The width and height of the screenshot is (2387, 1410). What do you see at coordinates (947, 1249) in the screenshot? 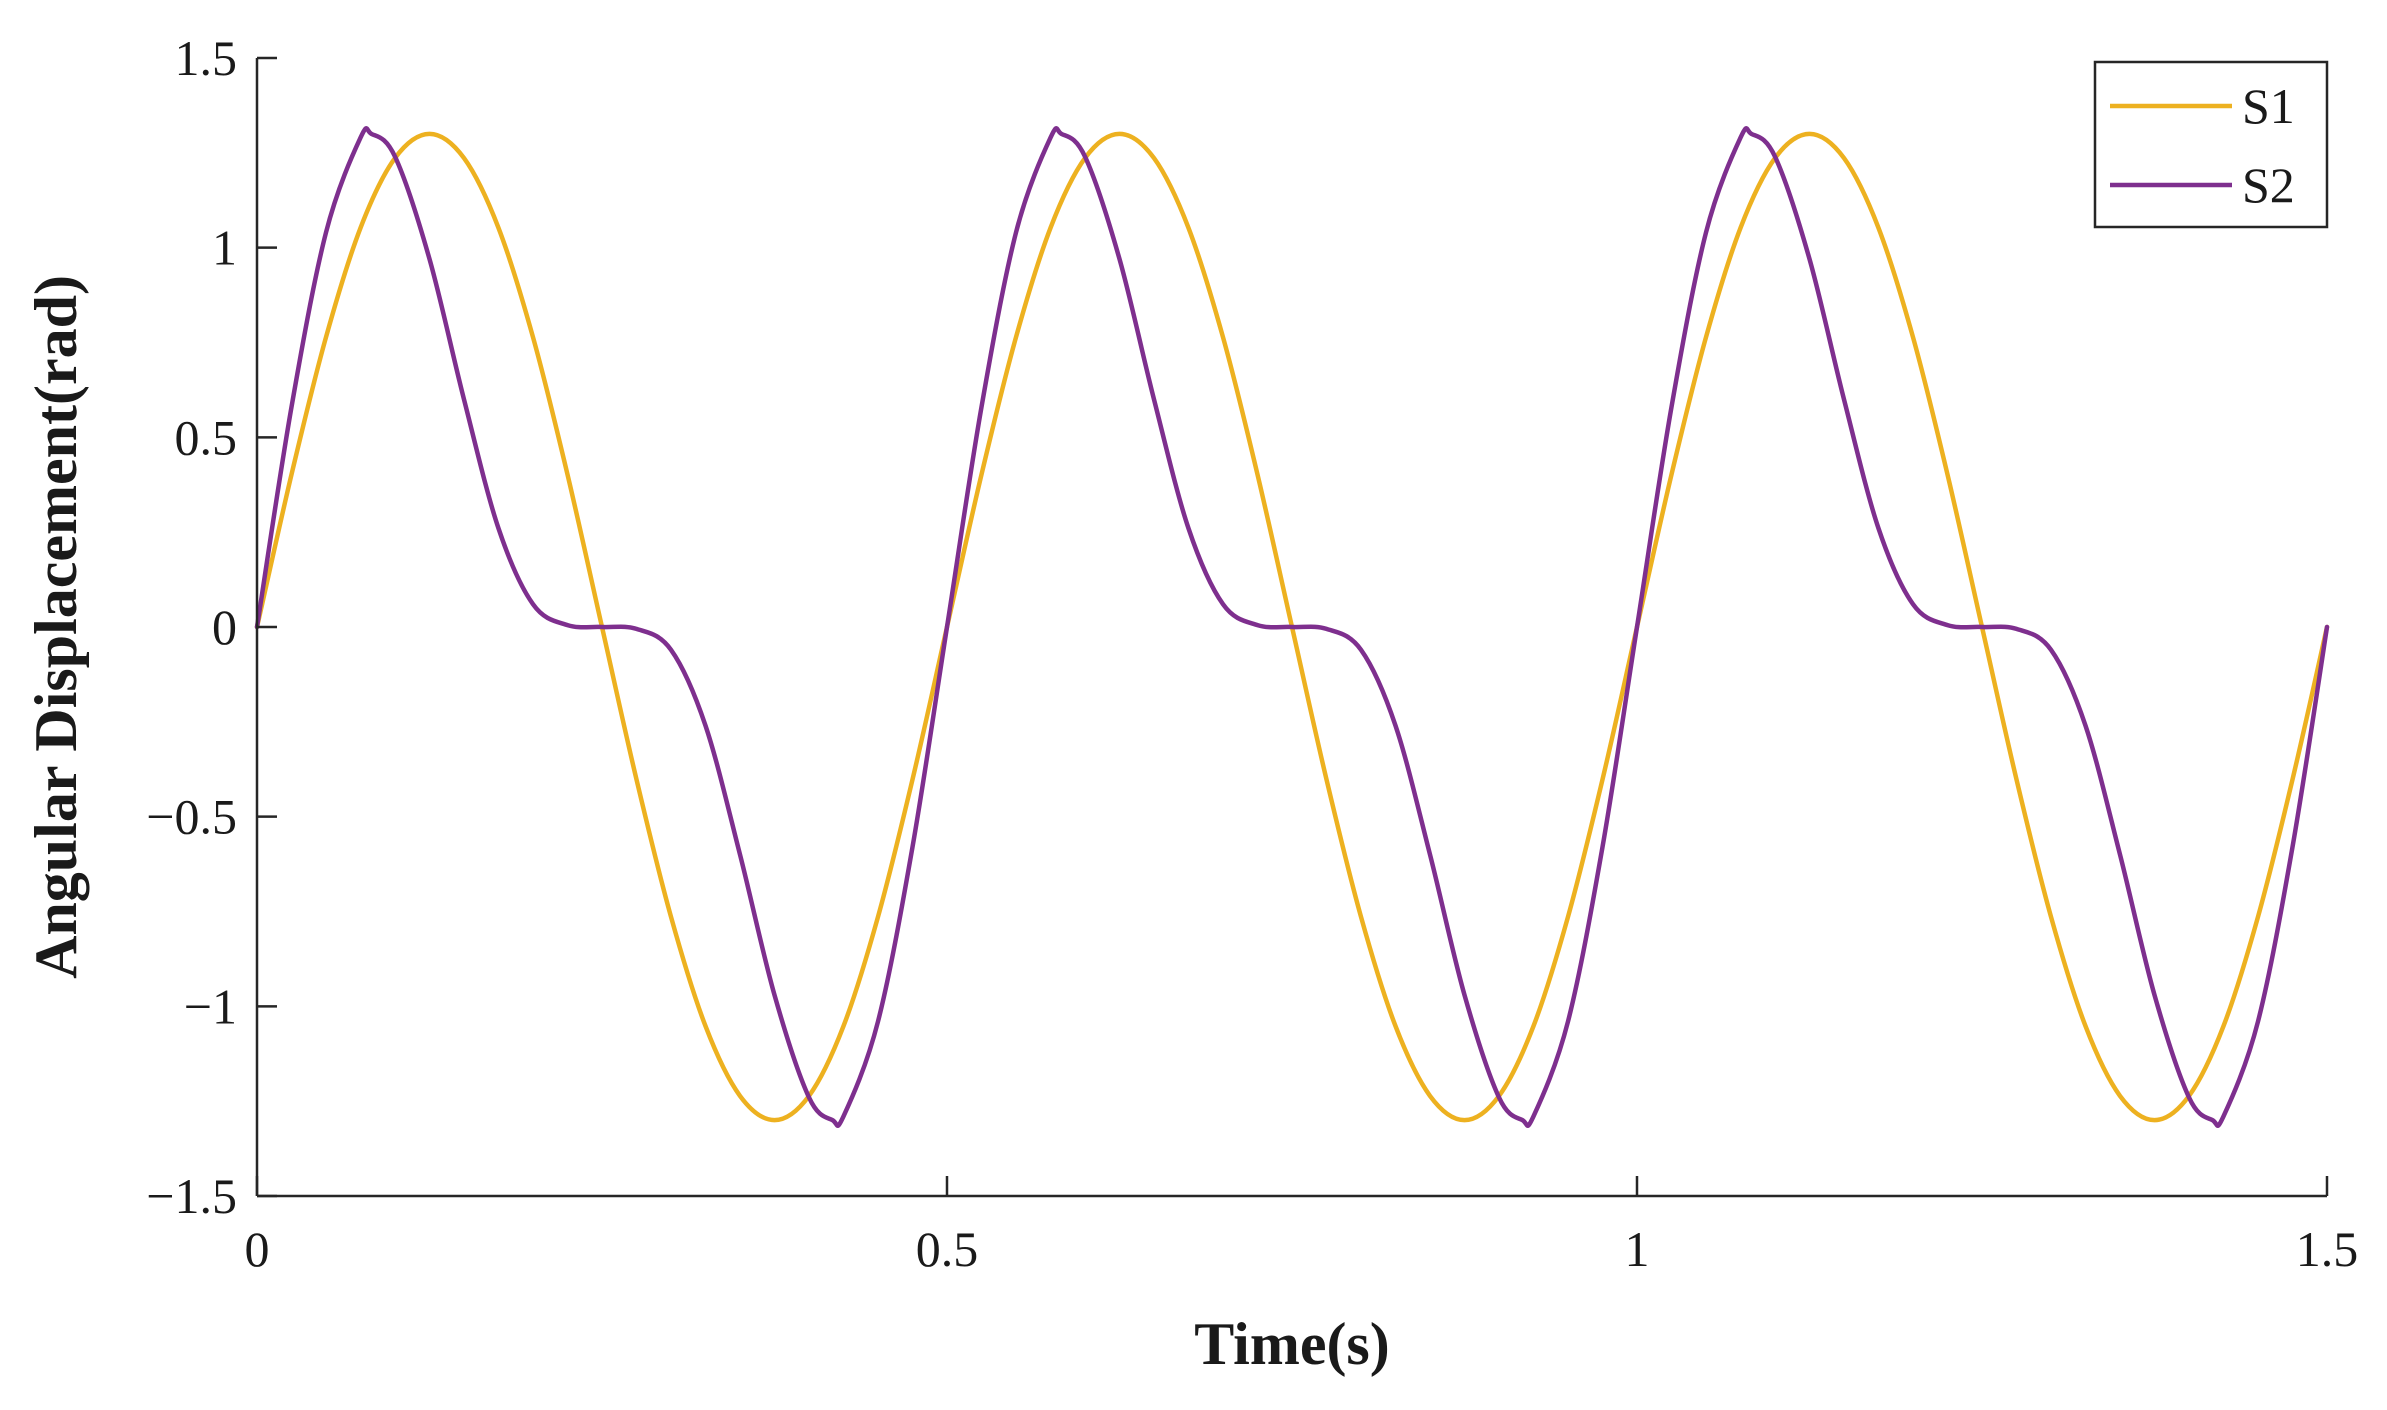
I see `x-tick-label: 0.5` at bounding box center [947, 1249].